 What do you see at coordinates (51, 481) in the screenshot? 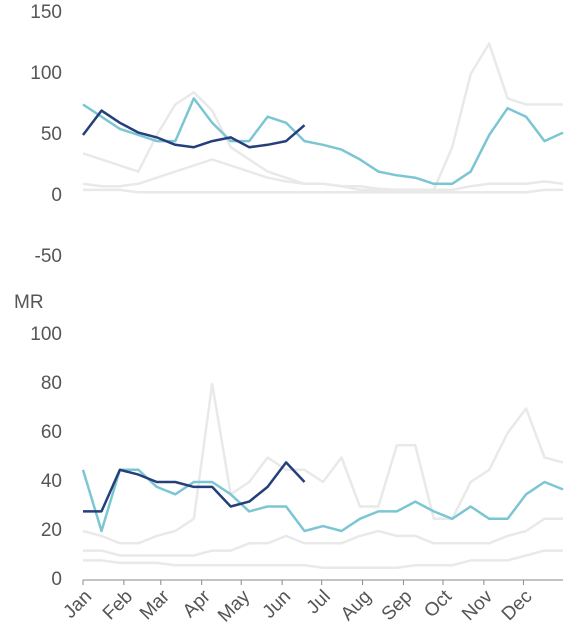
I see `y-tick-label: 40` at bounding box center [51, 481].